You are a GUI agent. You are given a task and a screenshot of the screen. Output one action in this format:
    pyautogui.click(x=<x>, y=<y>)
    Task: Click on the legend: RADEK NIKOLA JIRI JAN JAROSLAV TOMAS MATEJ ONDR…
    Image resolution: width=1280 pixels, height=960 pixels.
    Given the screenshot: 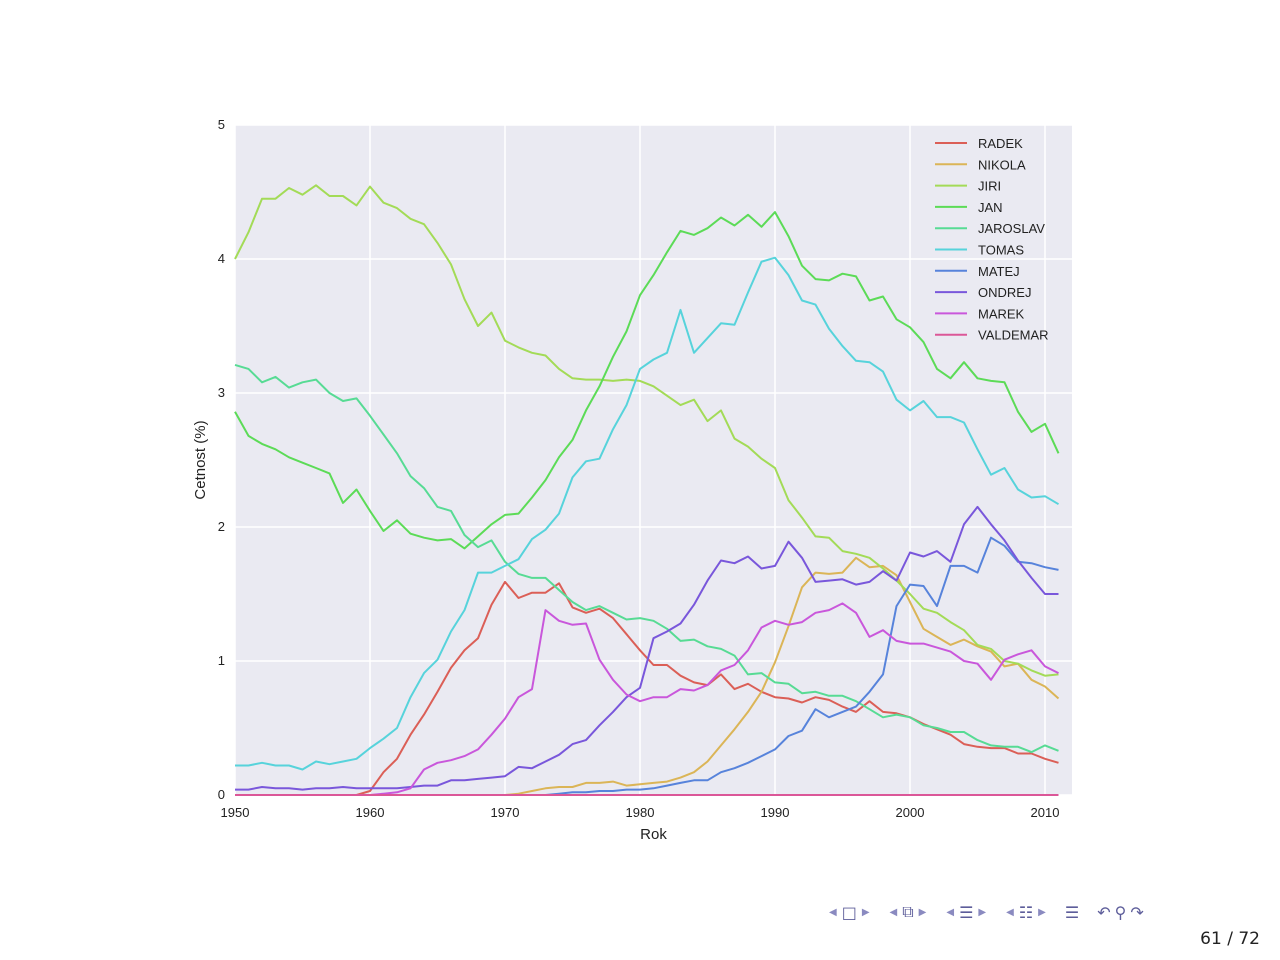 What is the action you would take?
    pyautogui.click(x=992, y=239)
    